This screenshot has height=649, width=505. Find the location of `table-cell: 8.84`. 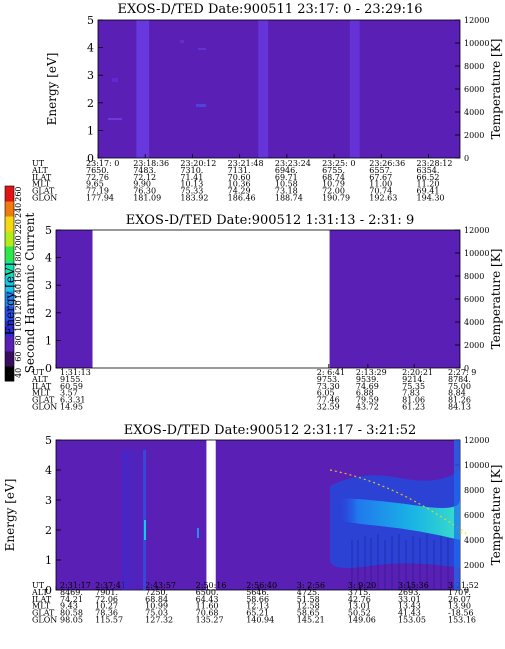

table-cell: 8.84 is located at coordinates (457, 393).